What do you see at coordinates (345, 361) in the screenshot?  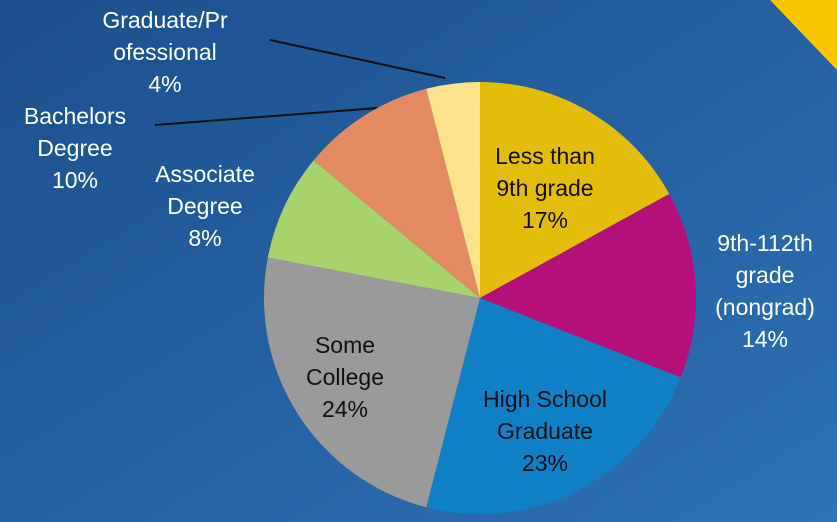 I see `slice-label: Some College` at bounding box center [345, 361].